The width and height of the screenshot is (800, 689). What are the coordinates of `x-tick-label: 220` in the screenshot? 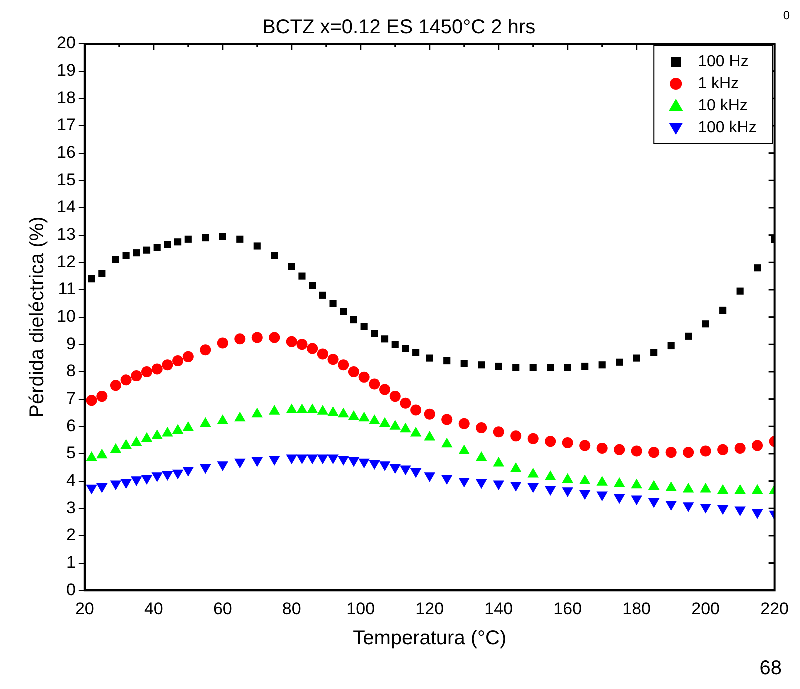 It's located at (775, 608).